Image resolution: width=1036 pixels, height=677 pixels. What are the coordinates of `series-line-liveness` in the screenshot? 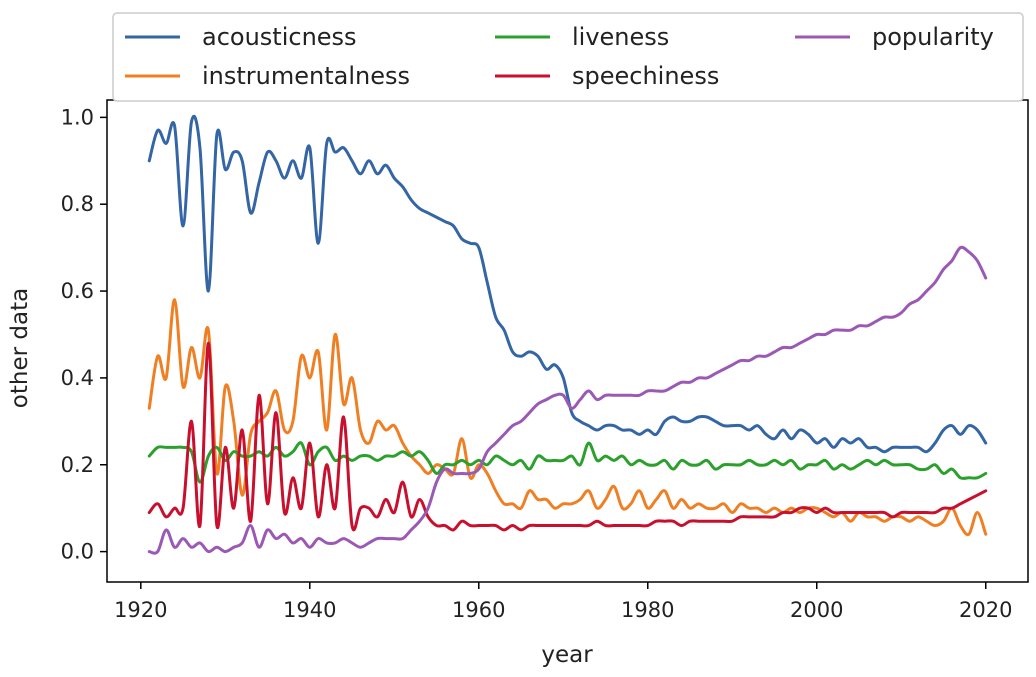 It's located at (567, 462).